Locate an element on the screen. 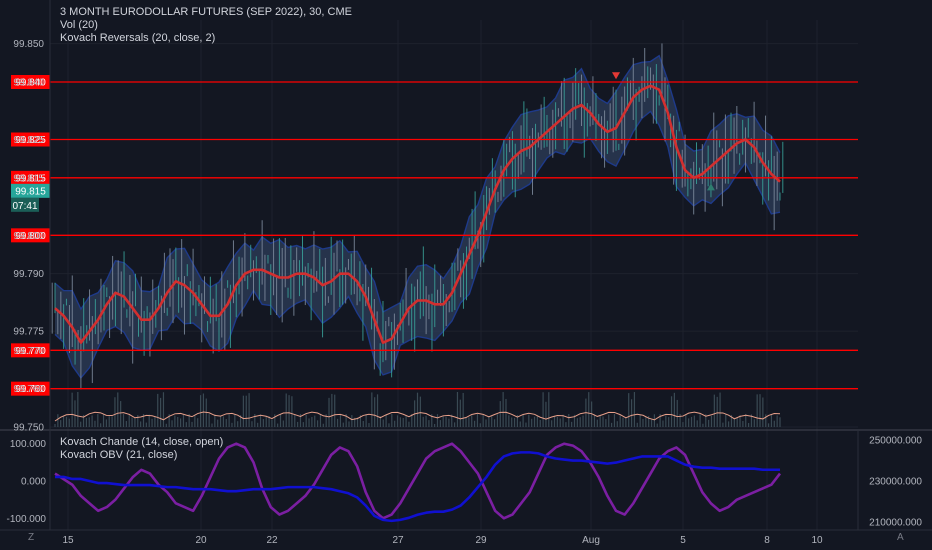  obv-legend: Kovach OBV (21, close) is located at coordinates (119, 455).